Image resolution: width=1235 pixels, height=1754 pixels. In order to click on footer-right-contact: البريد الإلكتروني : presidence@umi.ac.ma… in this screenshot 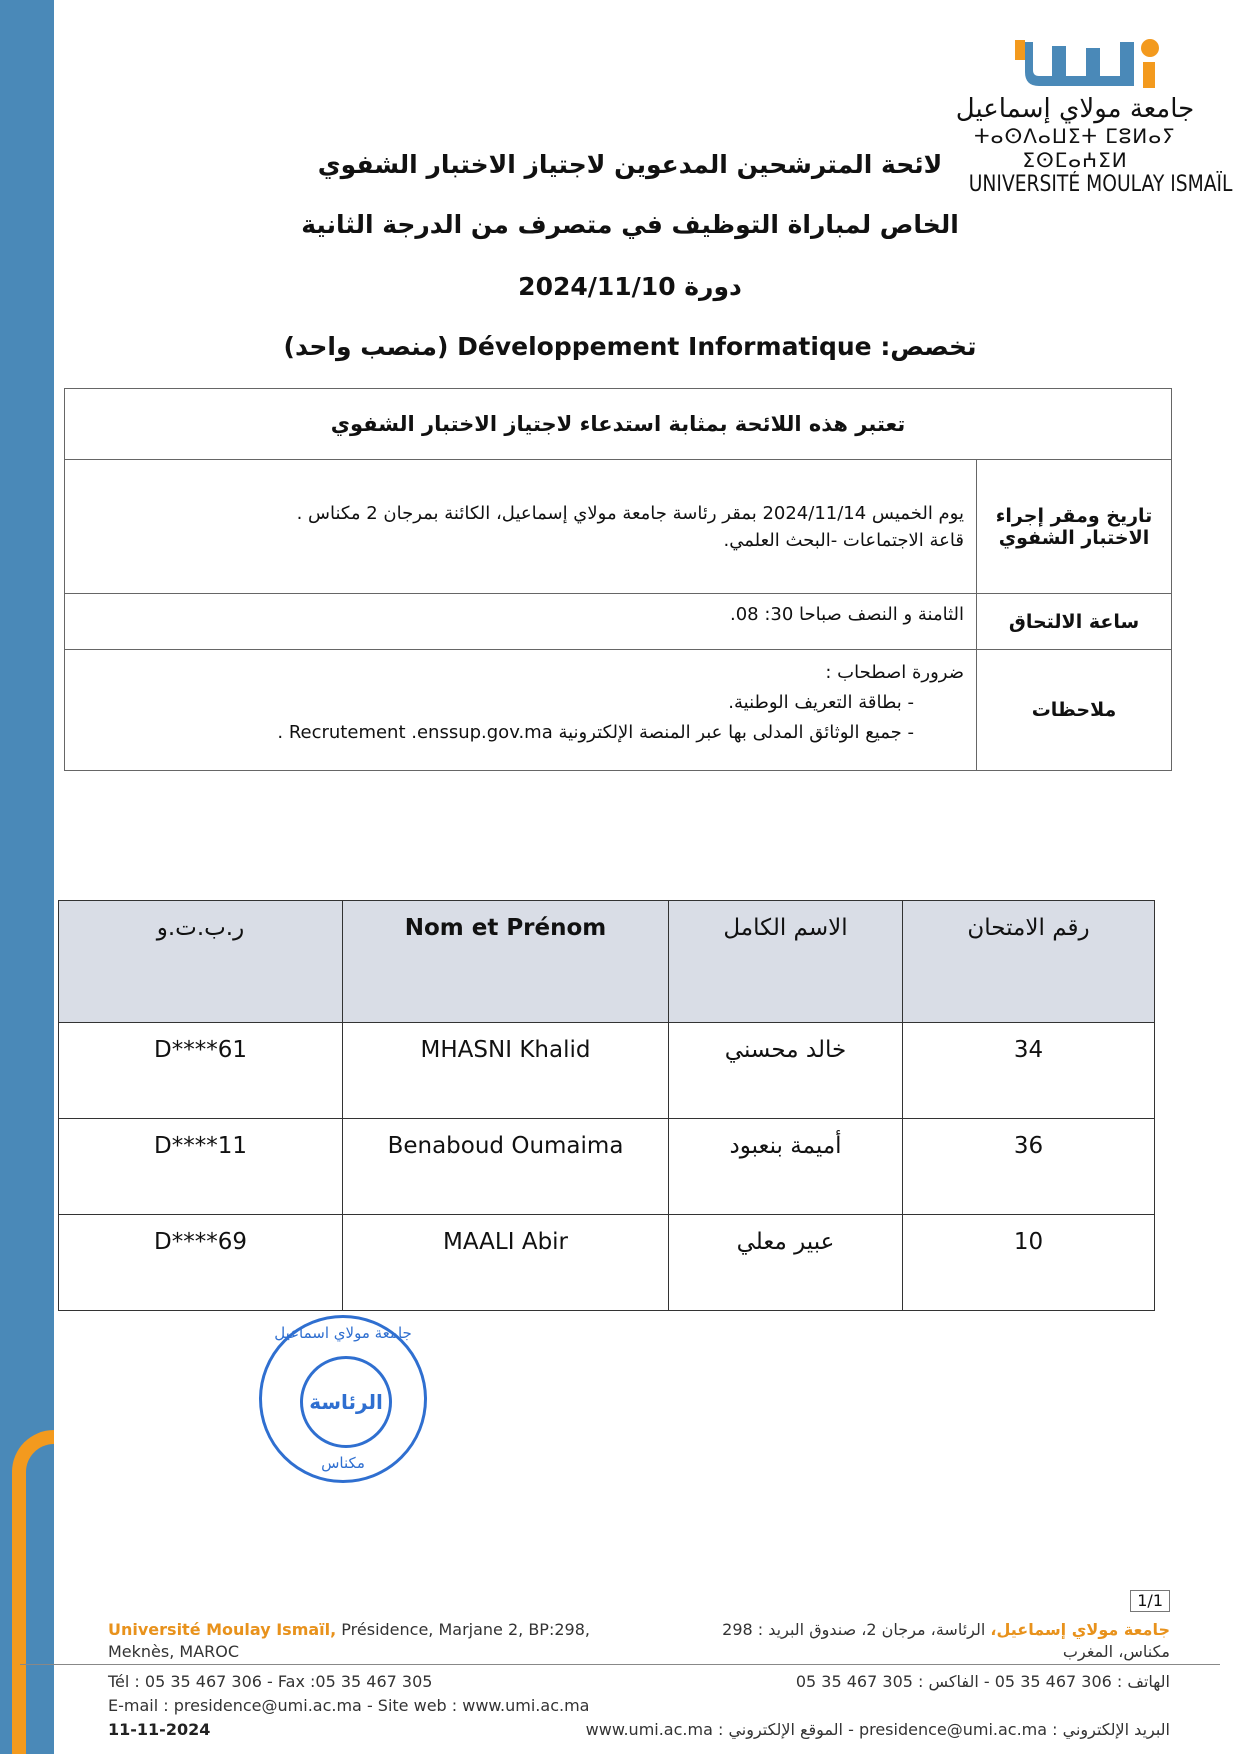, I will do `click(877, 1729)`.